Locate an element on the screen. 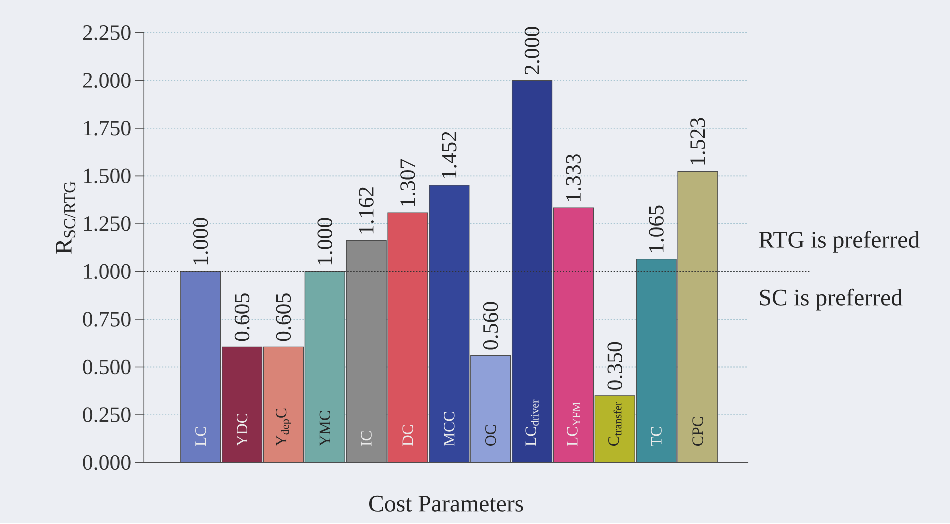  data-label: 0.350 is located at coordinates (615, 366).